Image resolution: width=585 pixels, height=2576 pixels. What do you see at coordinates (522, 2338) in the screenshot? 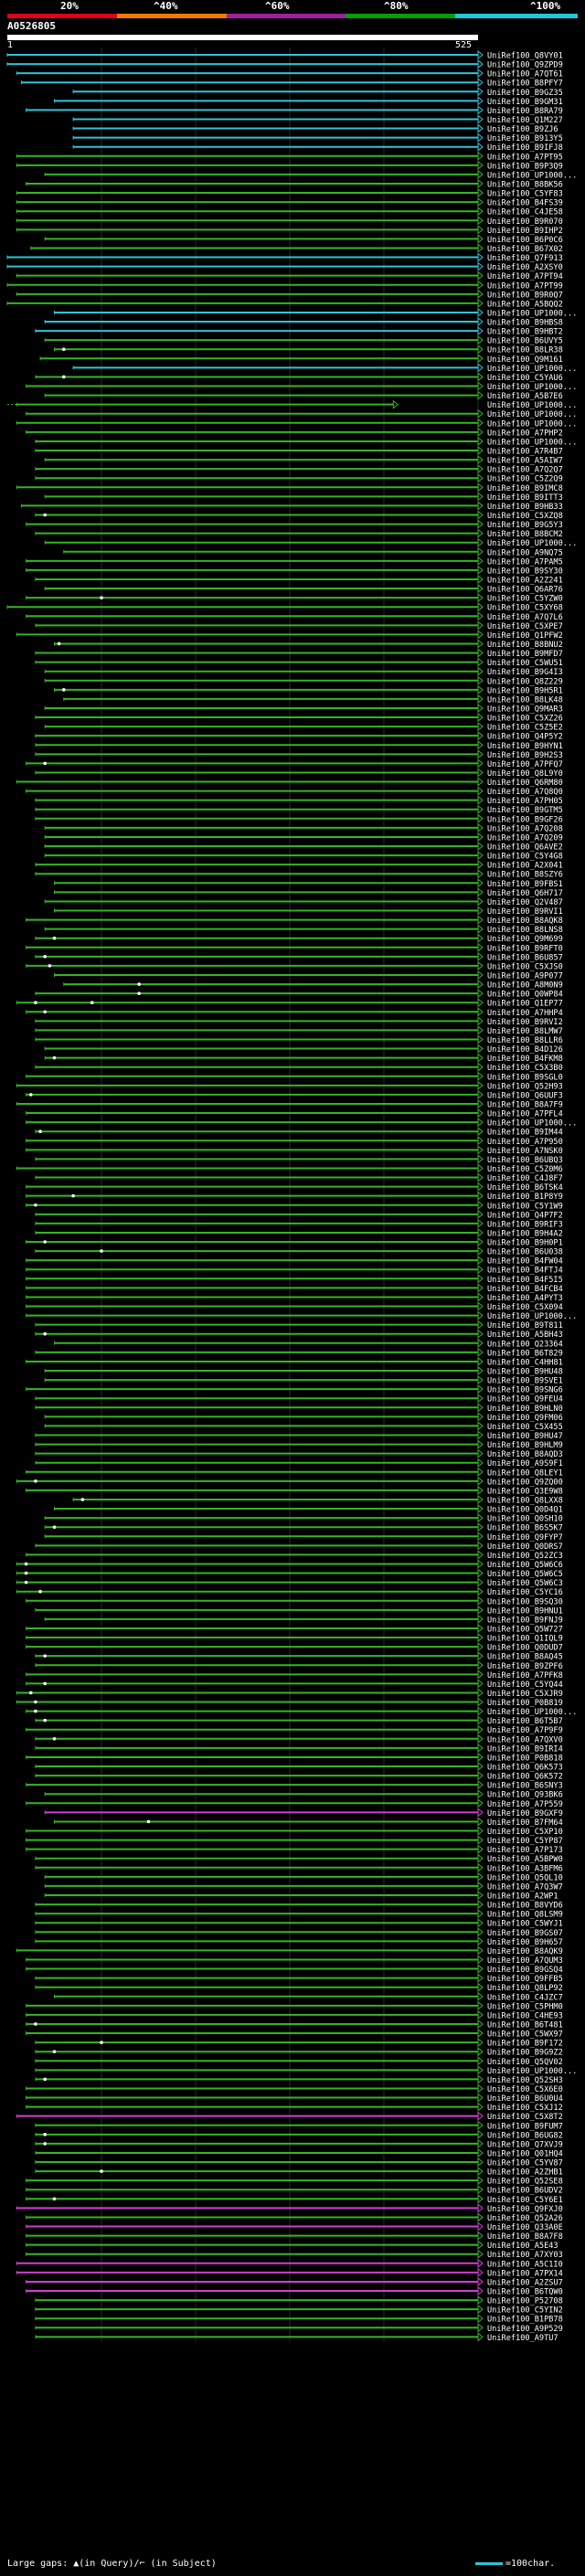
I see `hit-label: UniRef100_A9TU7` at bounding box center [522, 2338].